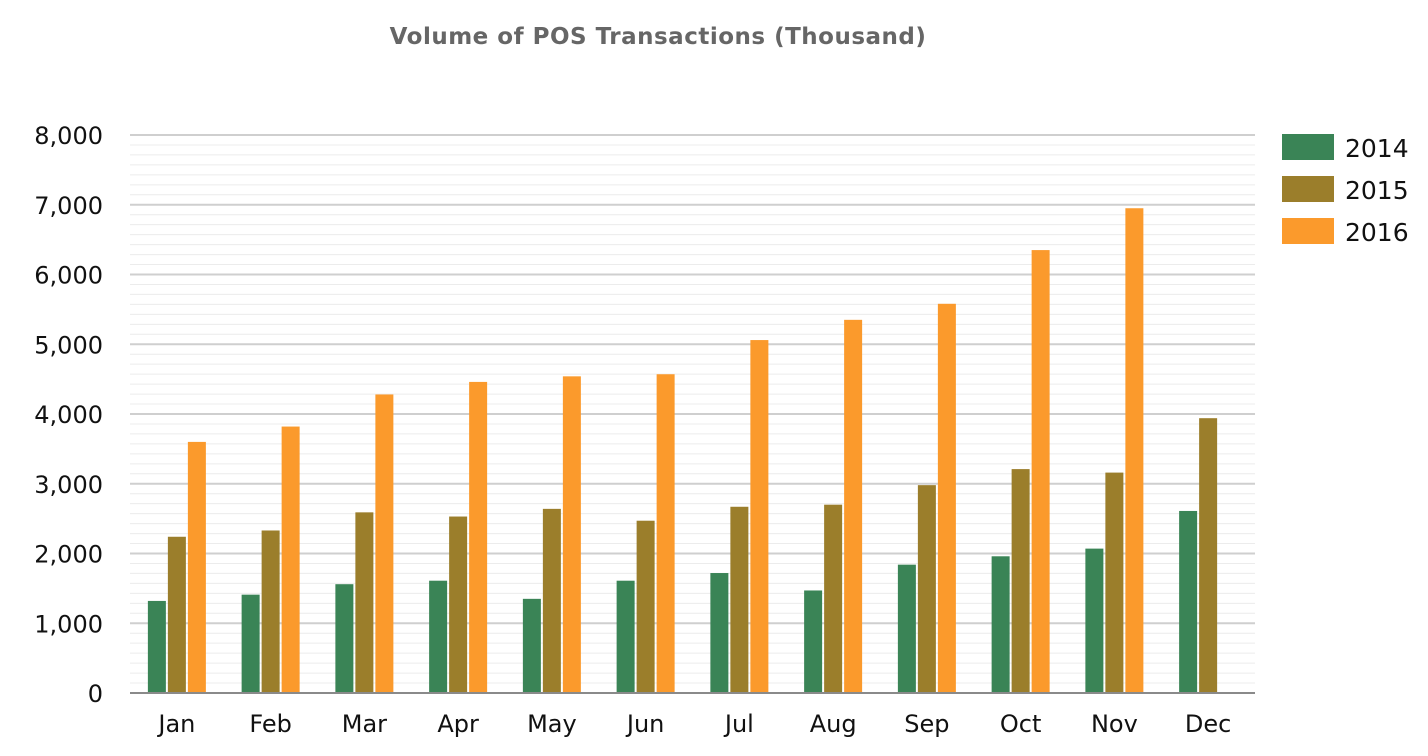 This screenshot has width=1428, height=756. Describe the element at coordinates (645, 724) in the screenshot. I see `x-tick-label-jun: Jun` at that location.